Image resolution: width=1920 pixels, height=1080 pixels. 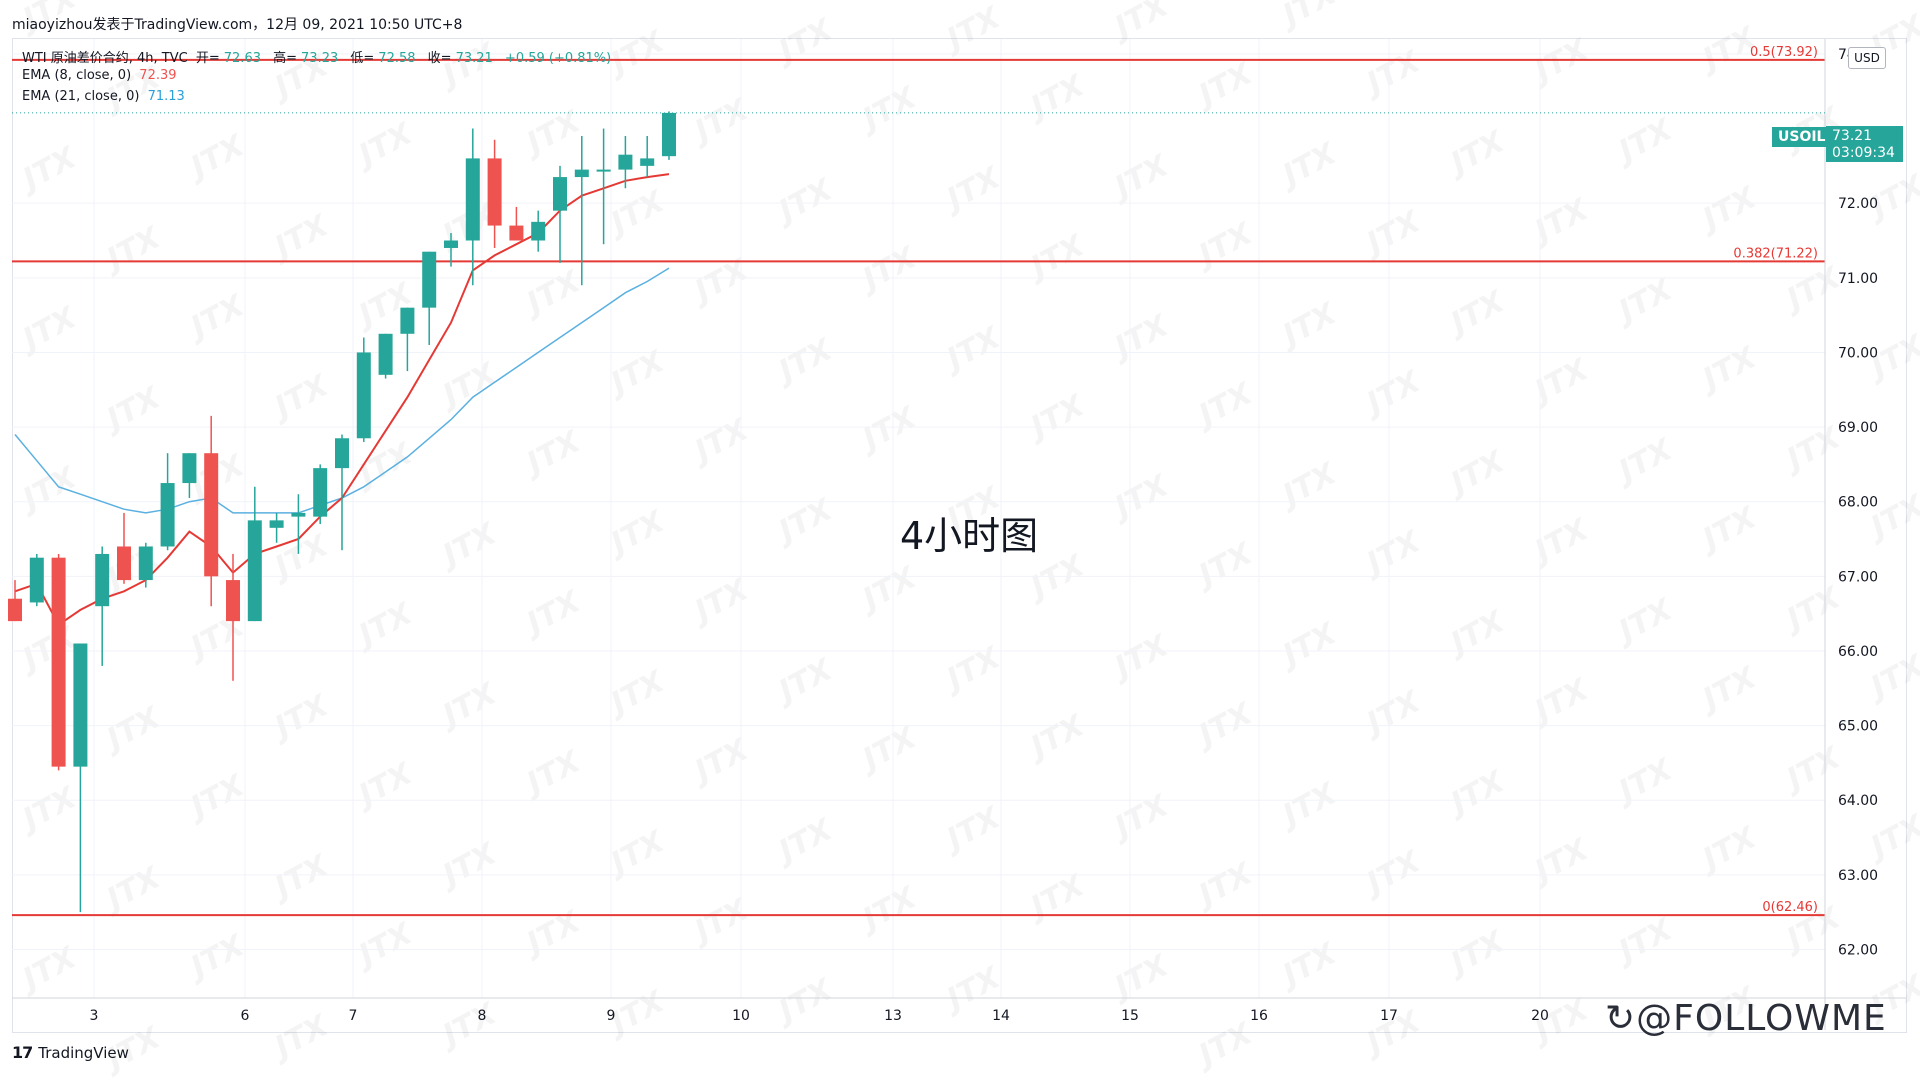 What do you see at coordinates (460, 58) in the screenshot?
I see `legend-close: 收= 73.21` at bounding box center [460, 58].